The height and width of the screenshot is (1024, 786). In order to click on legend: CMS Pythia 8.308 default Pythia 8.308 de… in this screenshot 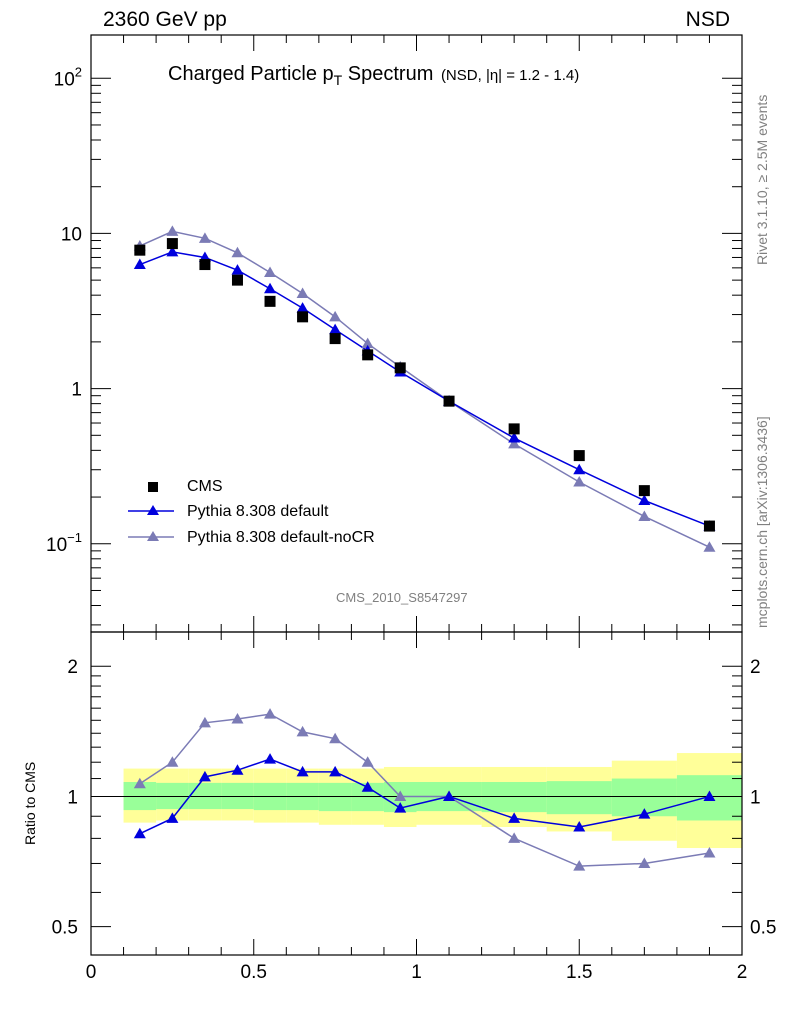, I will do `click(276, 516)`.